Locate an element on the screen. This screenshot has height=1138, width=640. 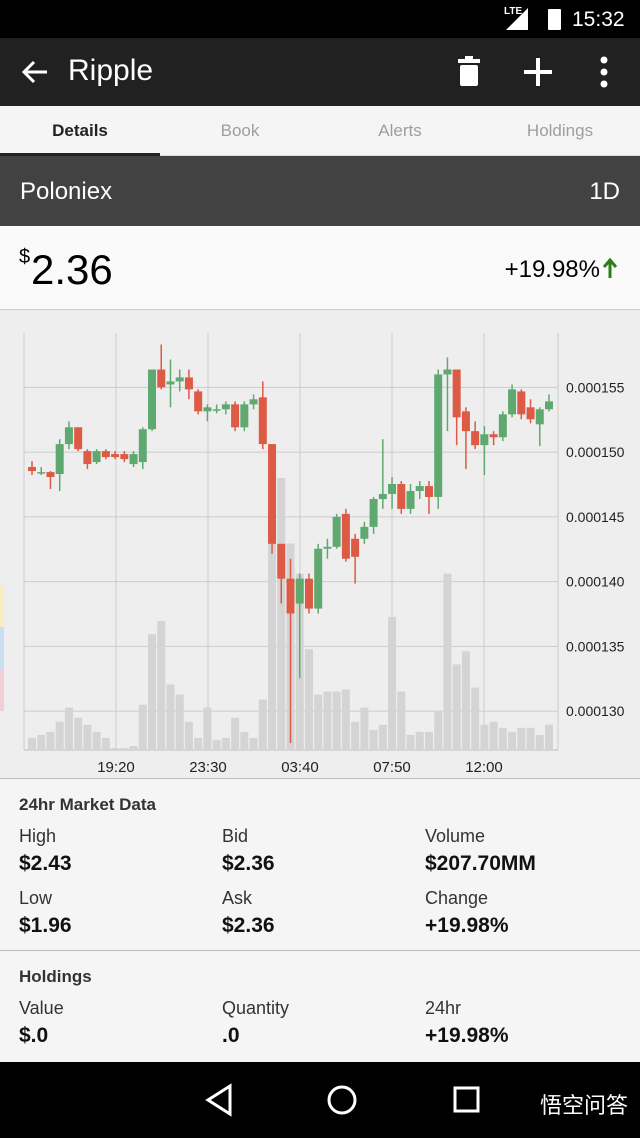
tab: Details is located at coordinates (80, 131).